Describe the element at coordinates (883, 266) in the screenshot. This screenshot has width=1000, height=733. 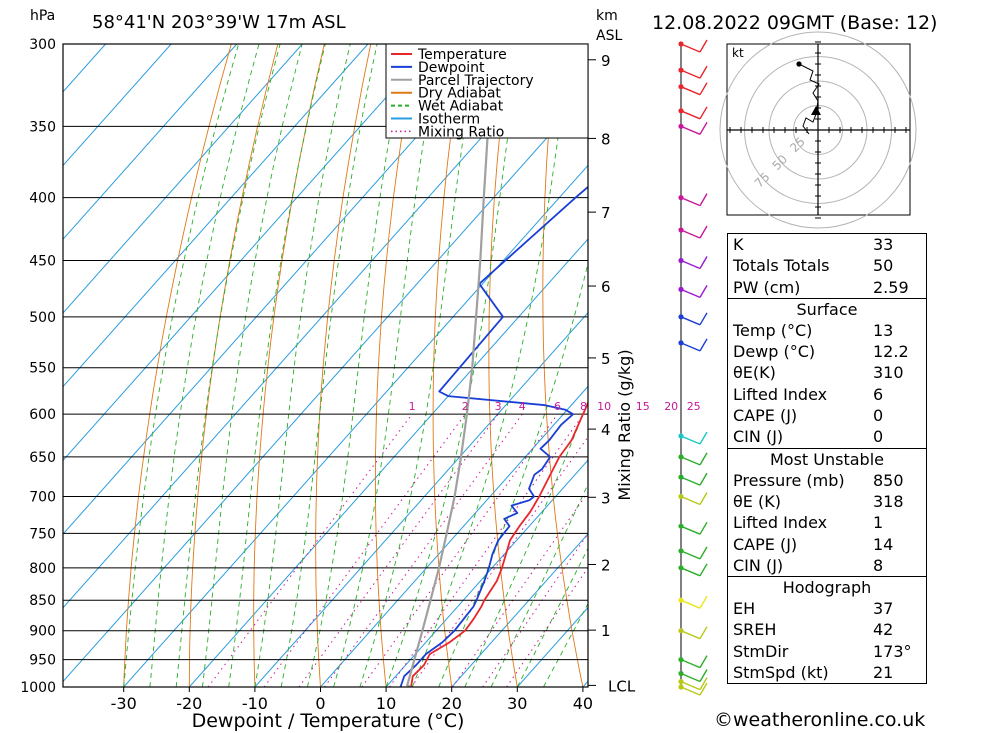
I see `stat-value: 50` at that location.